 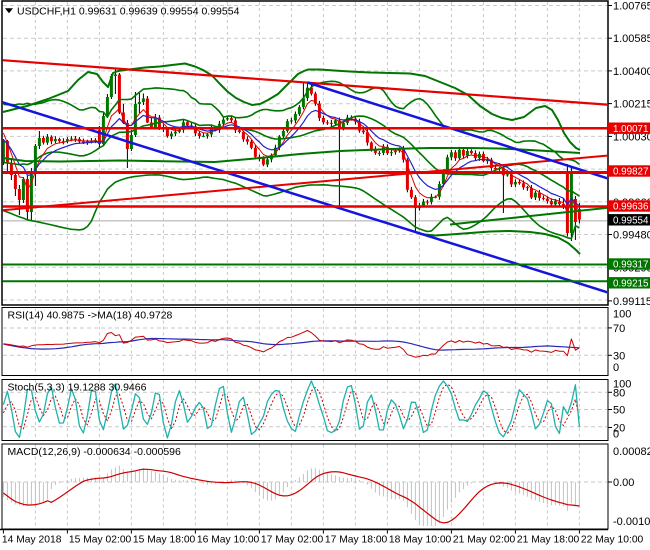 I want to click on svg-text: 50, so click(x=619, y=411).